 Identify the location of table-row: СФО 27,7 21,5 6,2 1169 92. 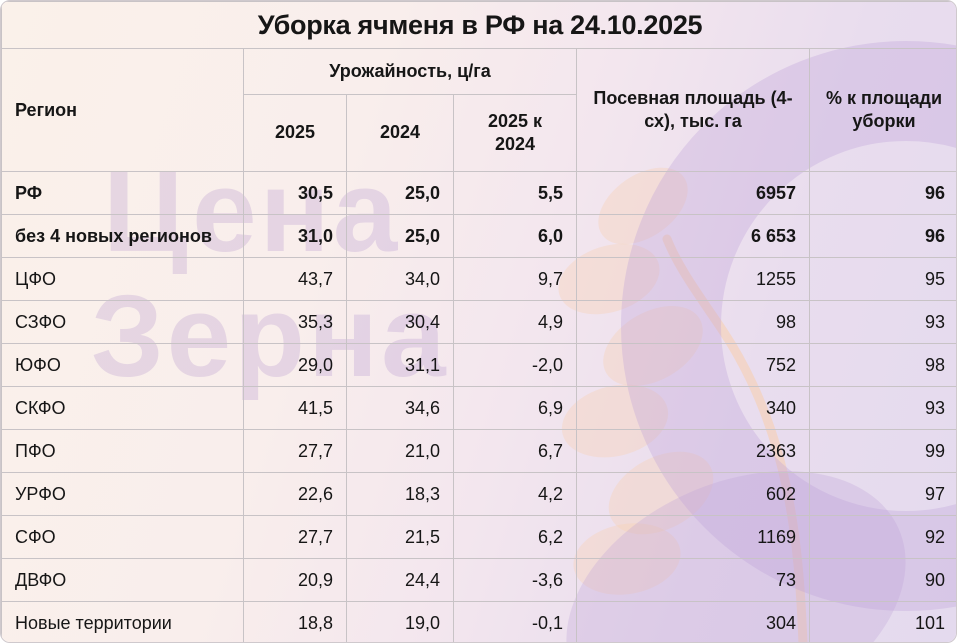
(478, 537).